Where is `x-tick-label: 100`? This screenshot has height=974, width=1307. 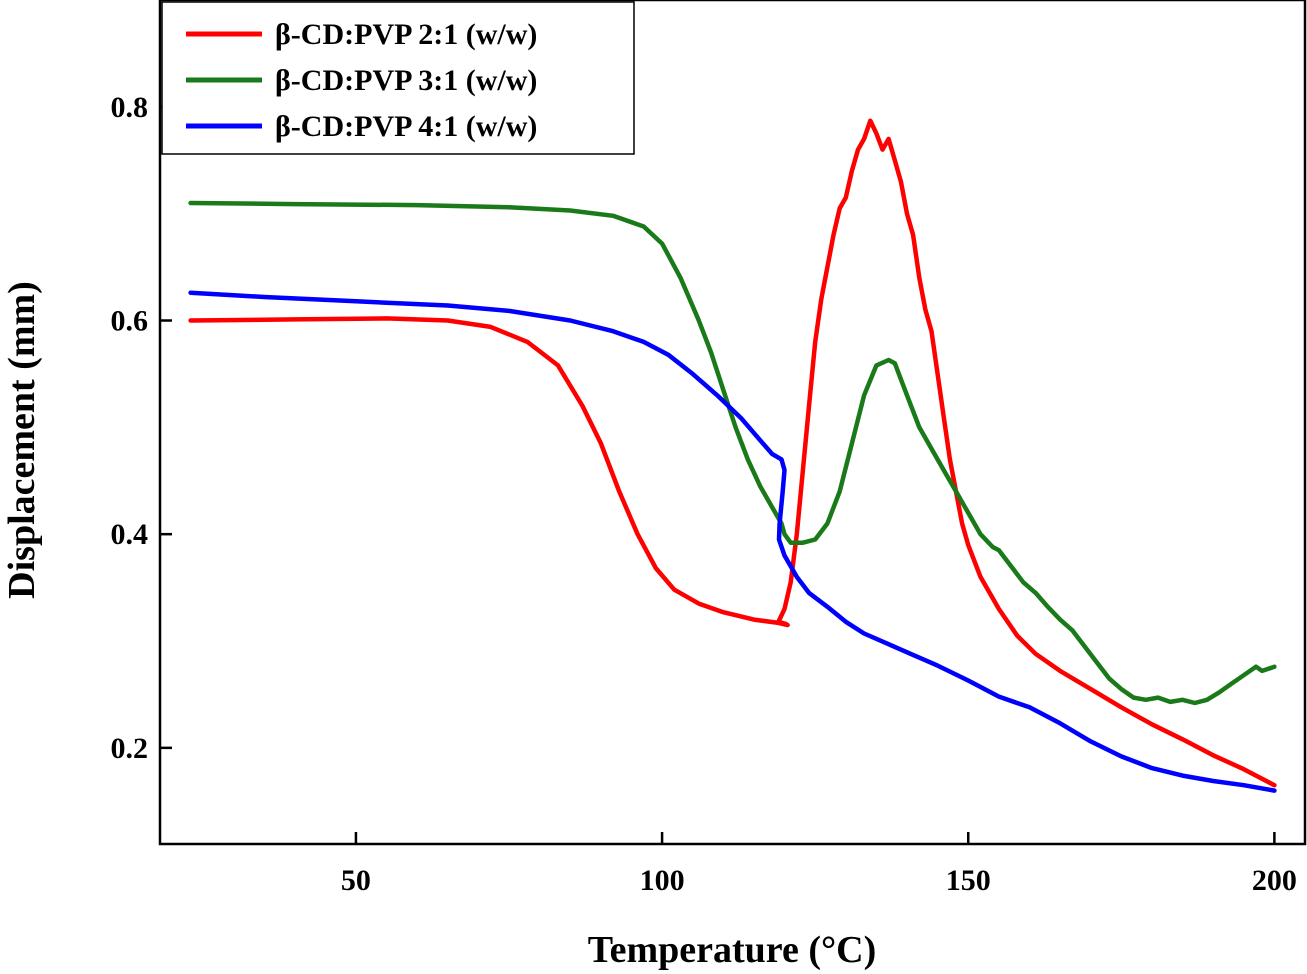 x-tick-label: 100 is located at coordinates (662, 880).